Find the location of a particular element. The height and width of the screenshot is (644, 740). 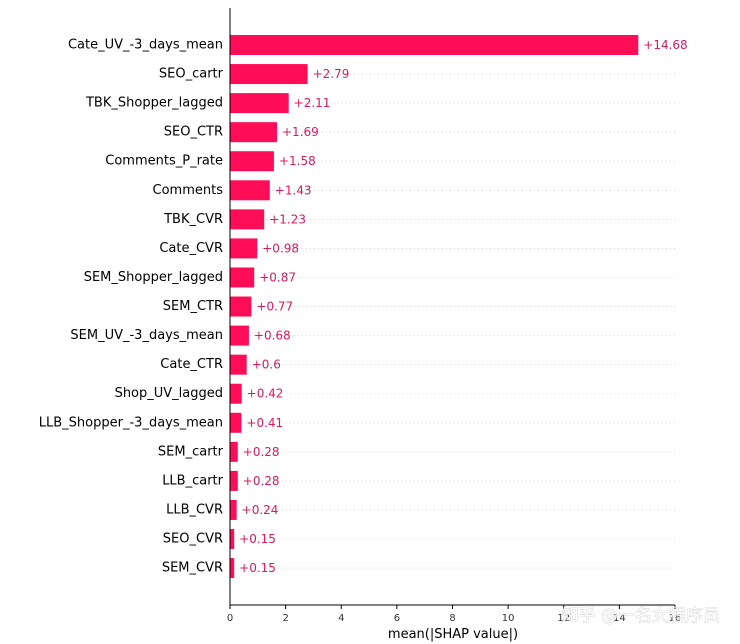

value-label: +14.68 is located at coordinates (665, 45).